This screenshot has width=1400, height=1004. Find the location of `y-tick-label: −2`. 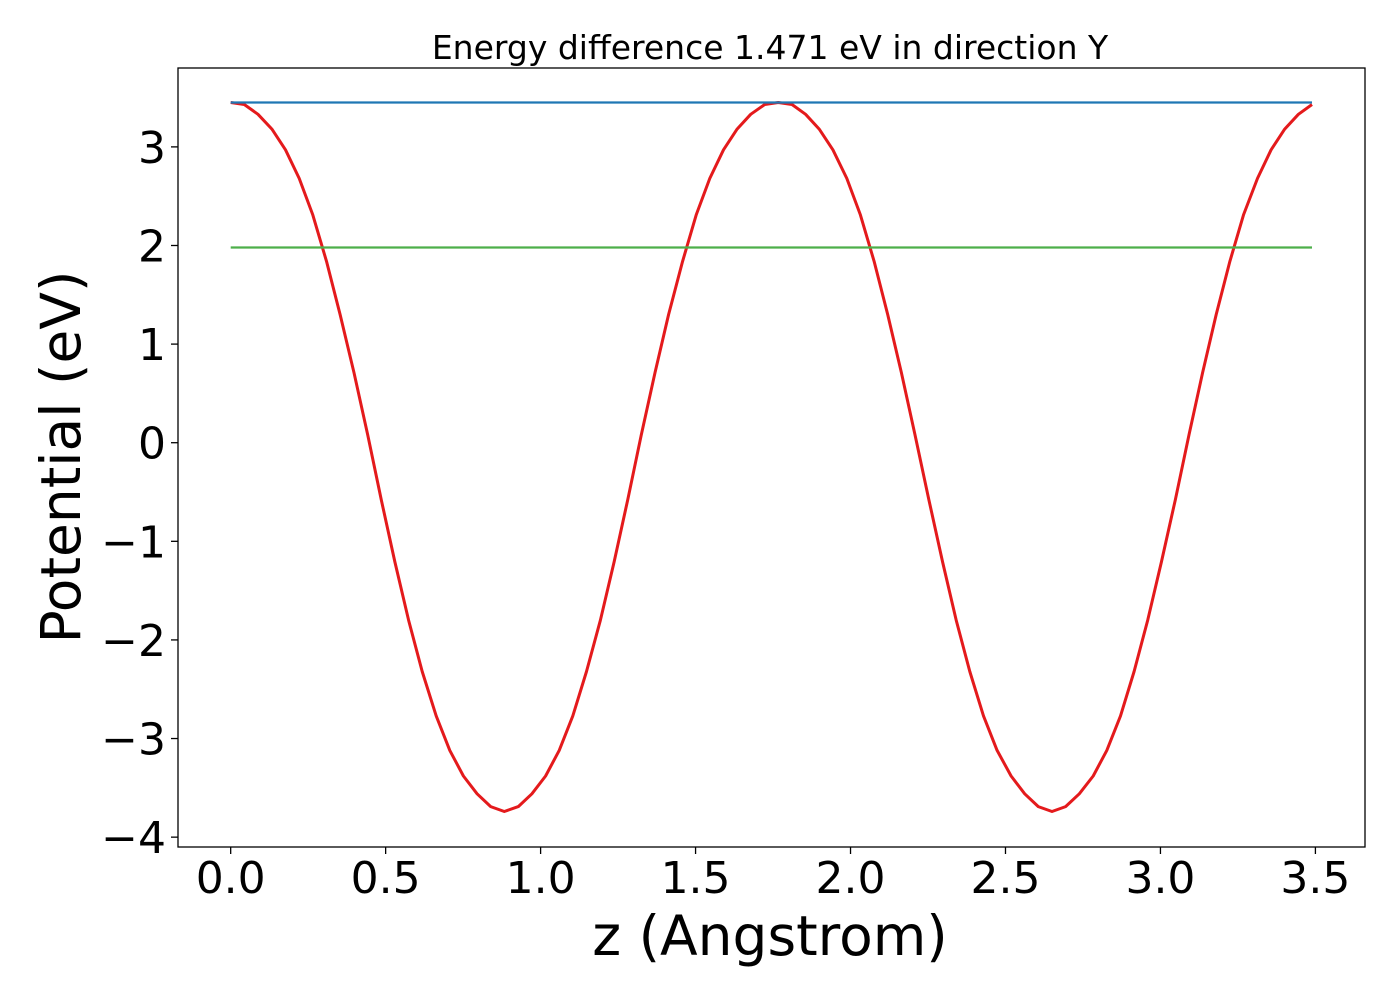

y-tick-label: −2 is located at coordinates (133, 641).